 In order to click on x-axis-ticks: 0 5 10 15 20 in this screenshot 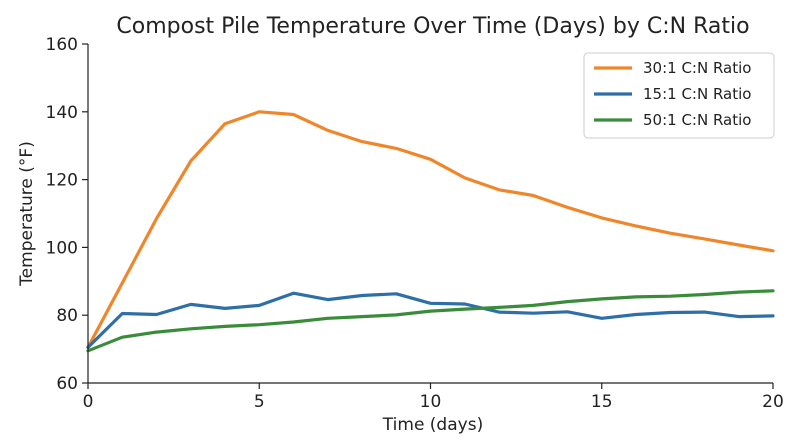, I will do `click(433, 397)`.